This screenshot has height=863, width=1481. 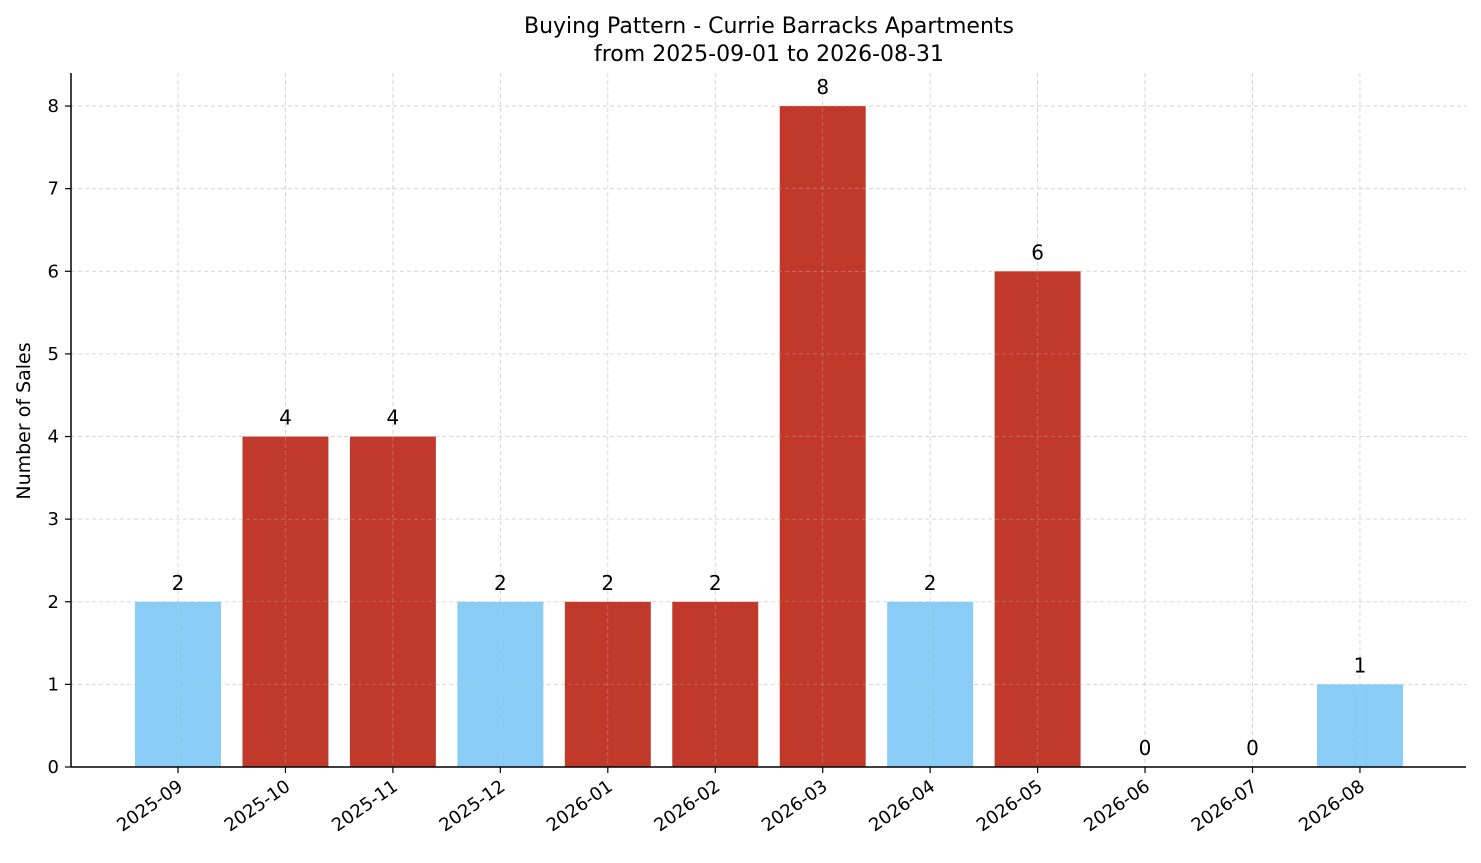 What do you see at coordinates (1117, 806) in the screenshot?
I see `x-tick-label: 2026-06` at bounding box center [1117, 806].